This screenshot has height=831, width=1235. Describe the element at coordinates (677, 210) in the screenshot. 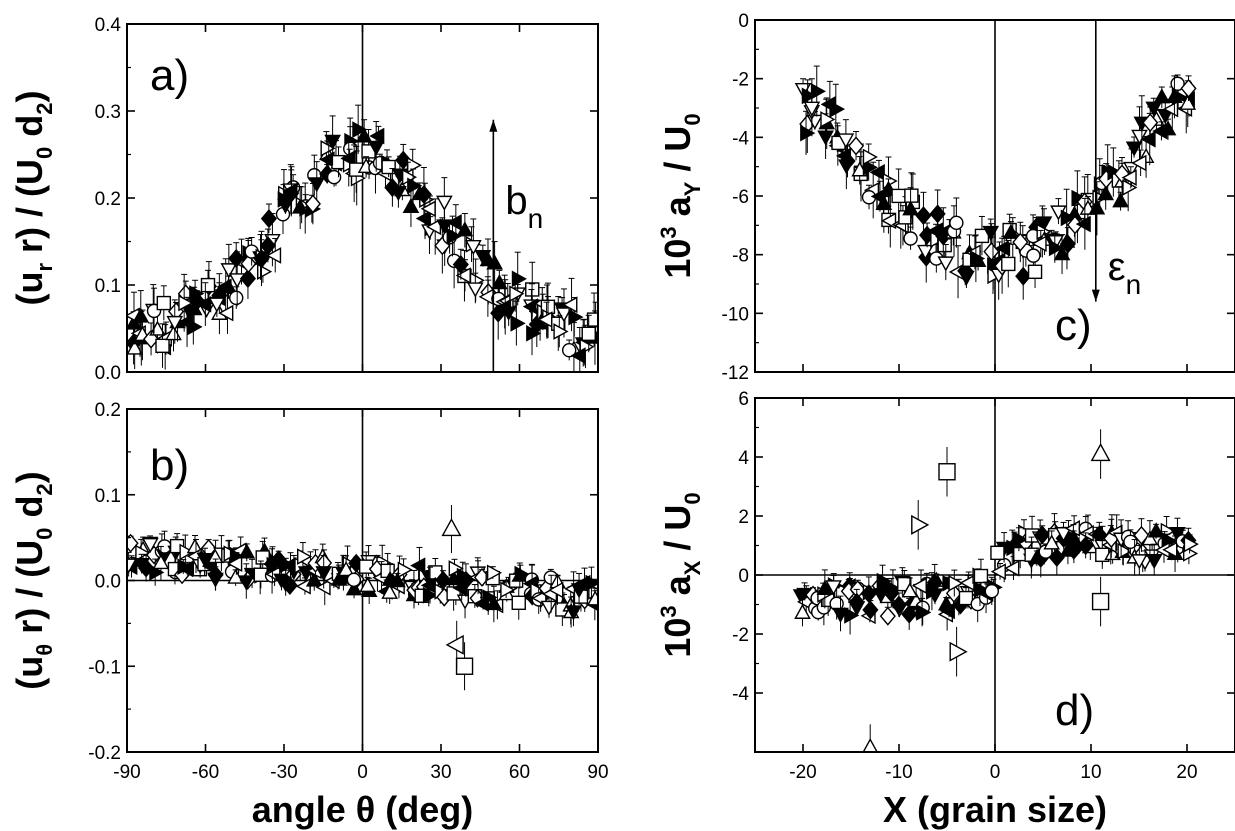

I see `y-axis-label-part: a` at that location.